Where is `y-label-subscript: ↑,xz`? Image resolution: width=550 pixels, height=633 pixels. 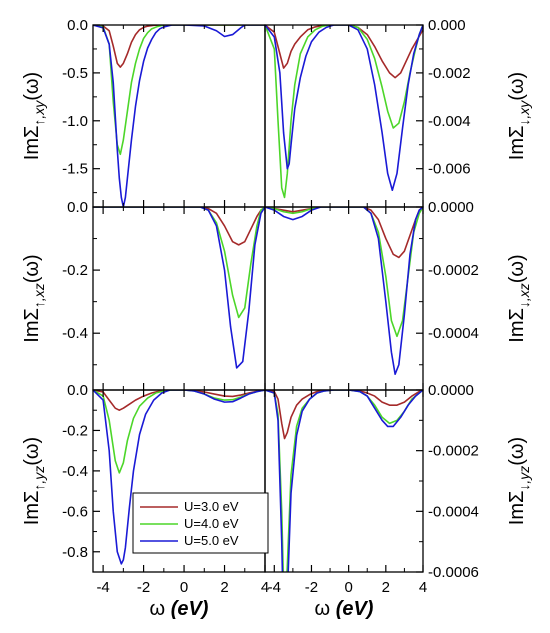 y-label-subscript: ↑,xz is located at coordinates (39, 295).